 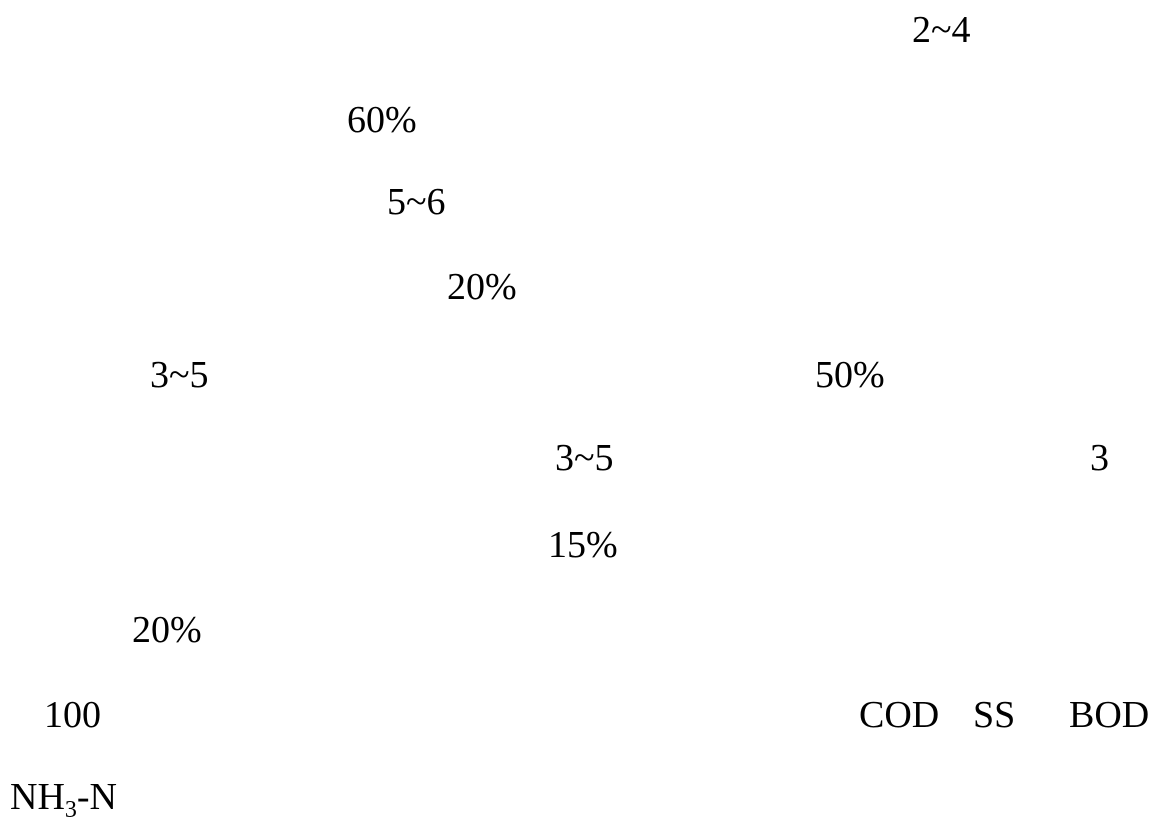 I want to click on text-fragment-nh3n: NH3-N, so click(x=63, y=799).